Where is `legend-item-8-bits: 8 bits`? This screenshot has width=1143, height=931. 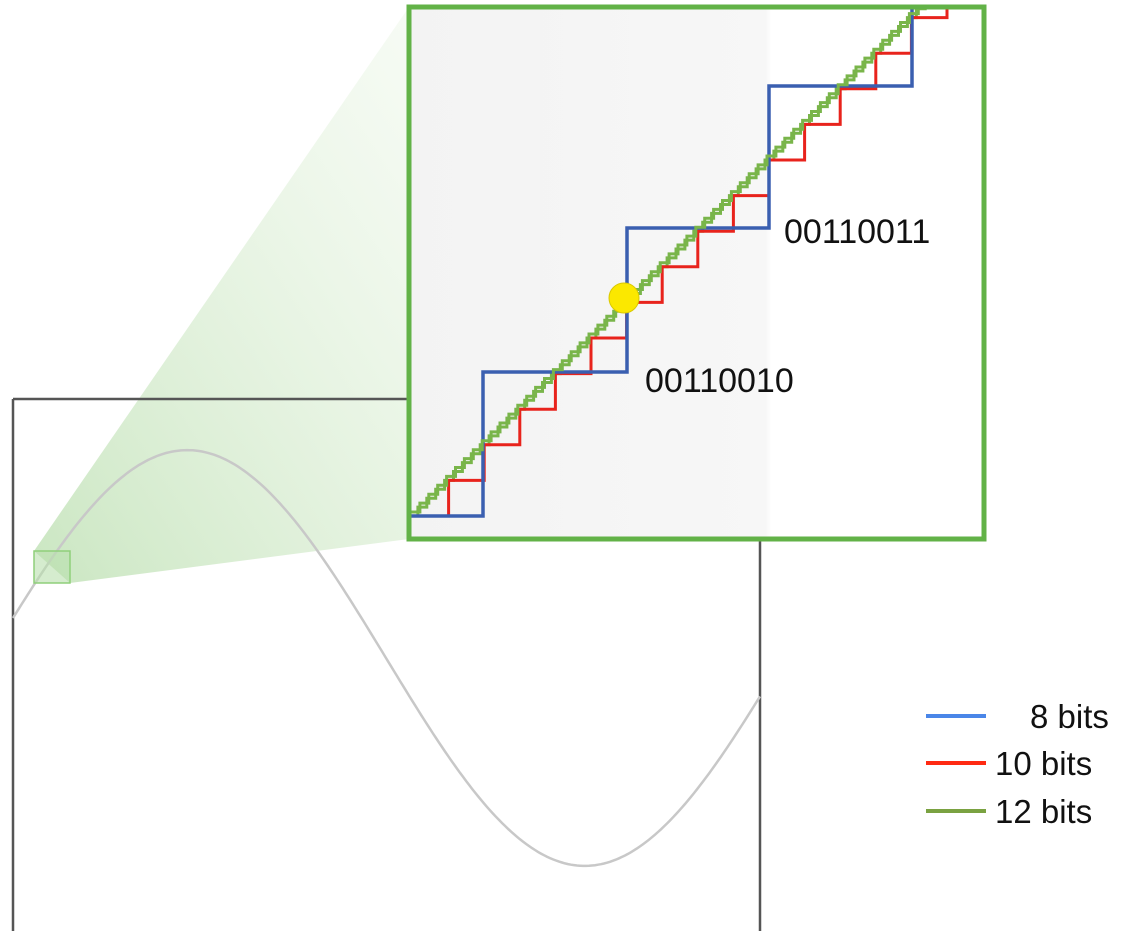 legend-item-8-bits: 8 bits is located at coordinates (1017, 716).